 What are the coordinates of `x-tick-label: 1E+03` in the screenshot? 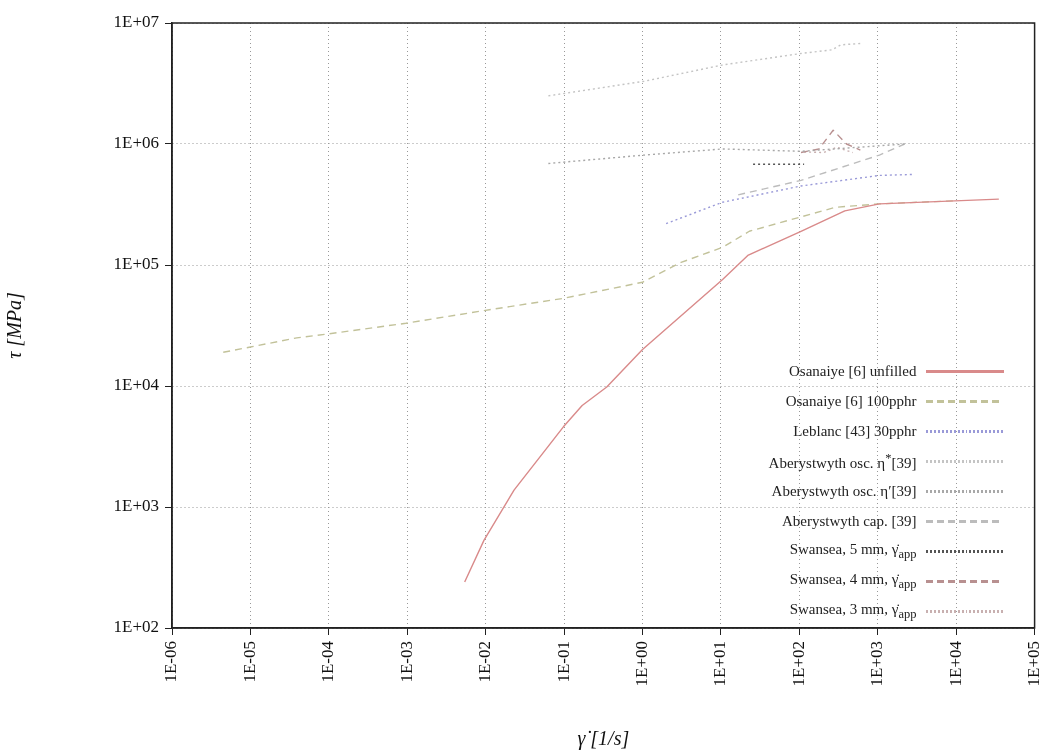 It's located at (877, 664).